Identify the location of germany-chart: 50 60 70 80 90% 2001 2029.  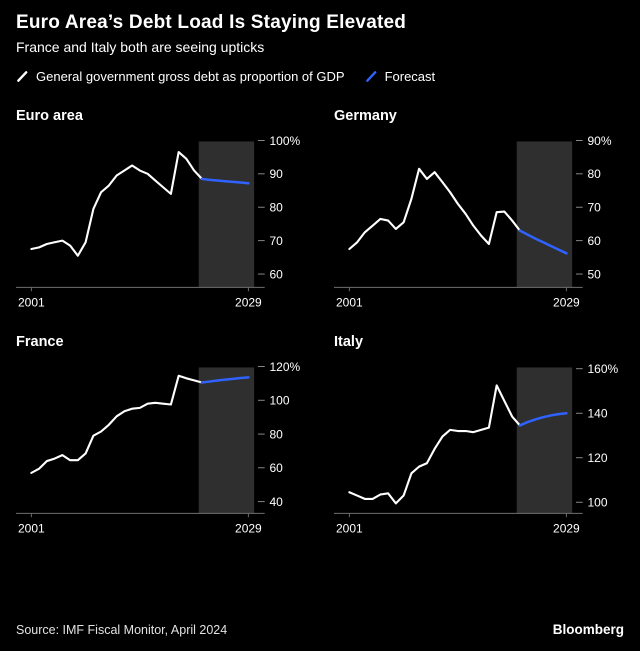
(473, 222).